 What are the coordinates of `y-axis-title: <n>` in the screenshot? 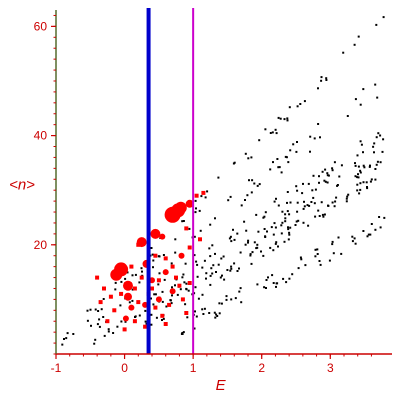 It's located at (22, 185).